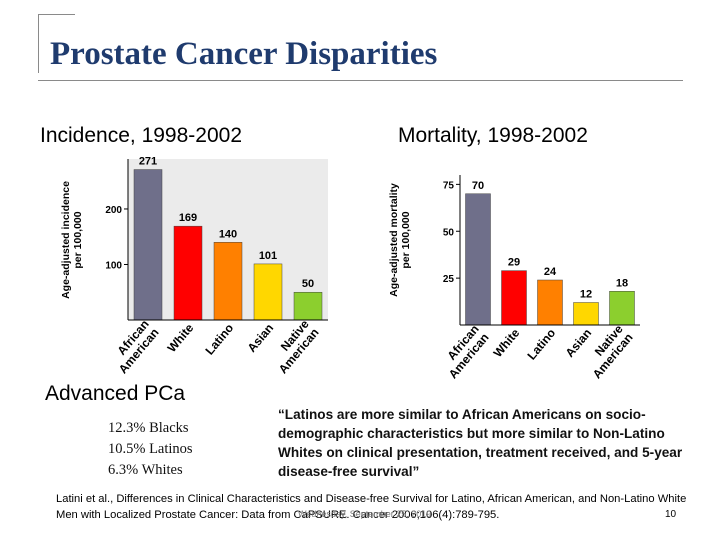 Image resolution: width=720 pixels, height=540 pixels. Describe the element at coordinates (244, 54) in the screenshot. I see `slide-title: Prostate Cancer Disparities` at that location.